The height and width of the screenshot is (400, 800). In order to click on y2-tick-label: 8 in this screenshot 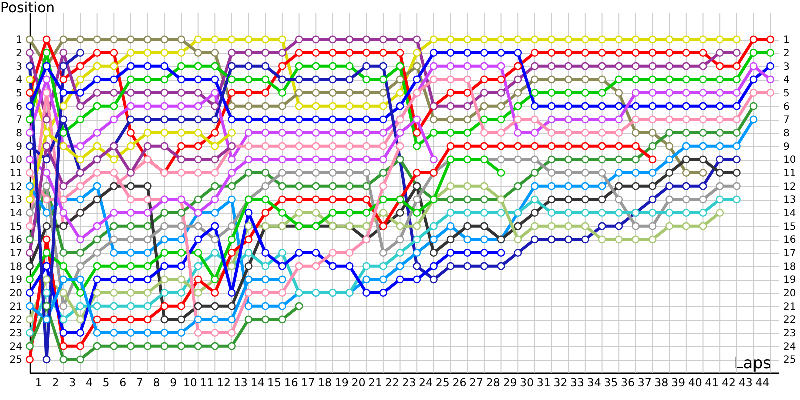, I will do `click(787, 134)`.